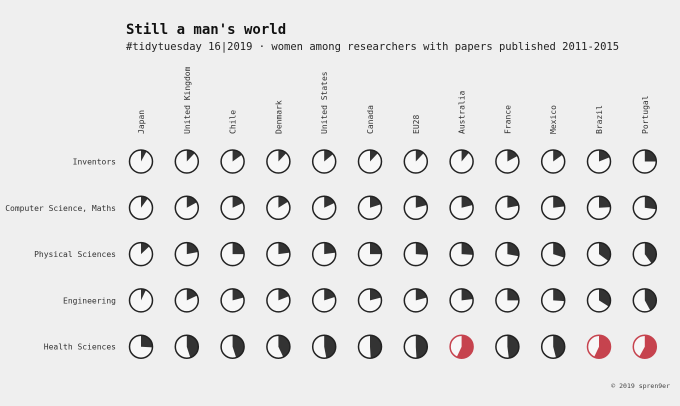 The width and height of the screenshot is (680, 406). I want to click on pie-health-sciences-australia, so click(461, 346).